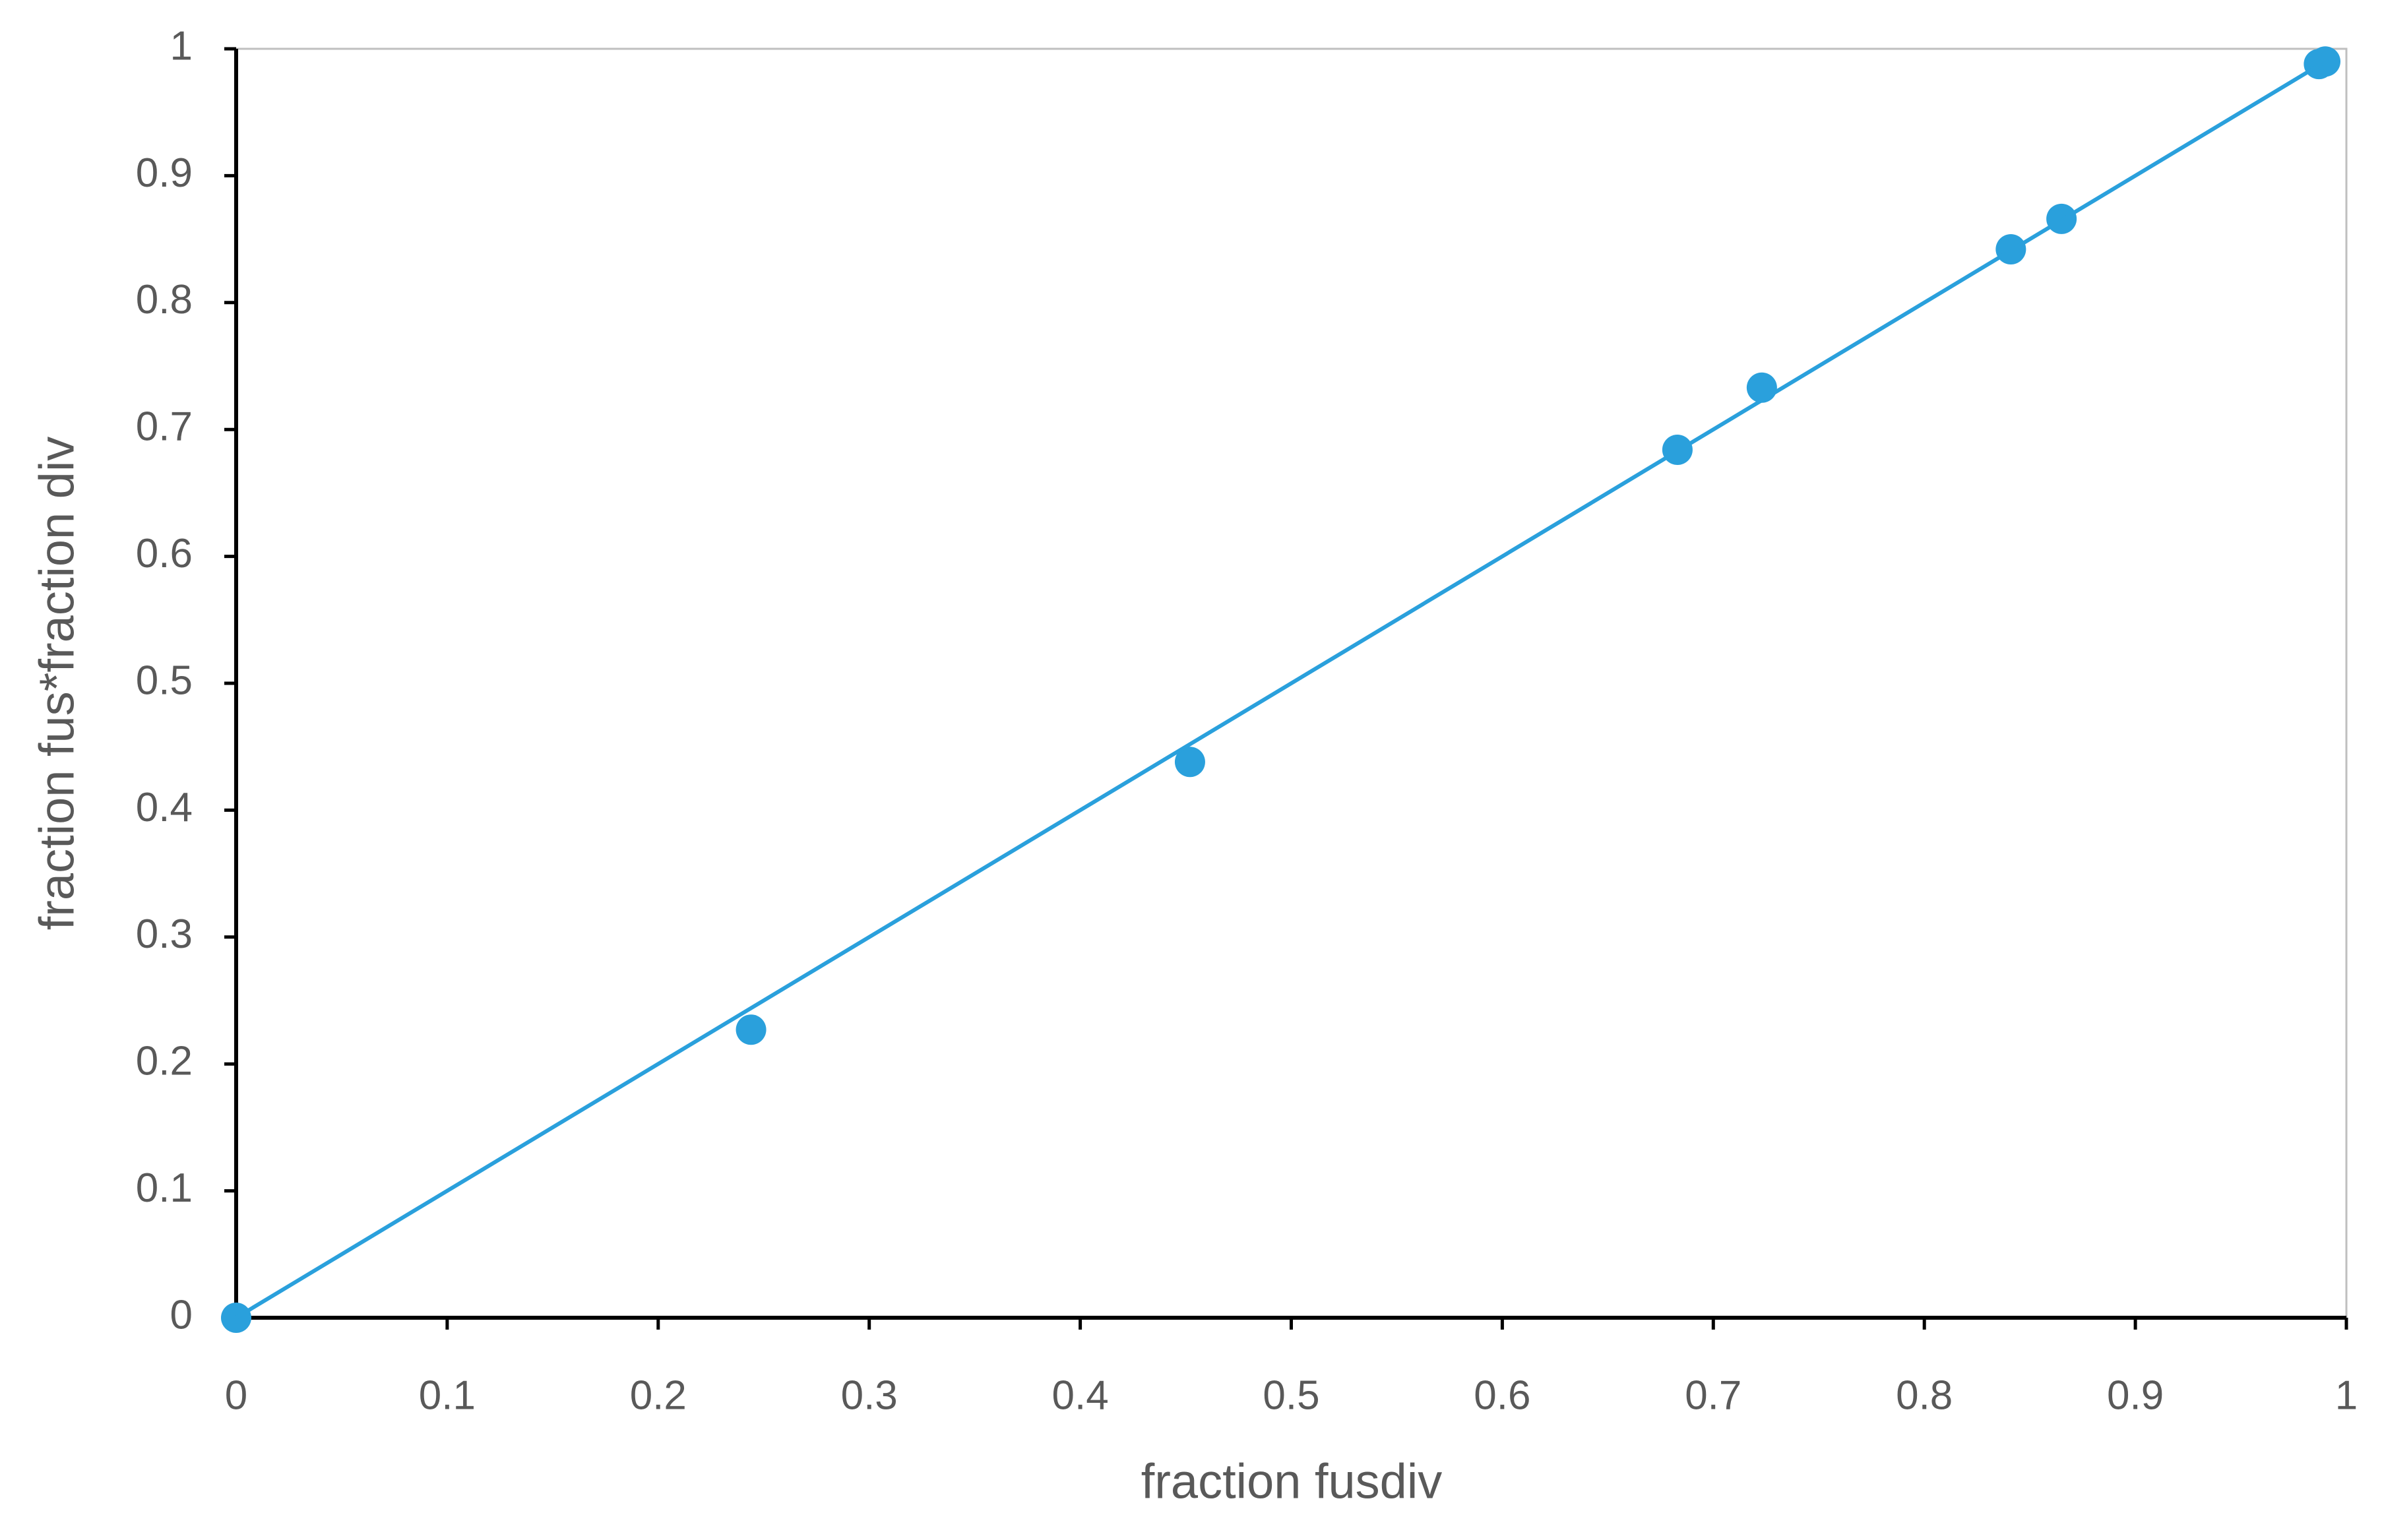 The image size is (2382, 1540). I want to click on x-tick-label: 0.2, so click(658, 1395).